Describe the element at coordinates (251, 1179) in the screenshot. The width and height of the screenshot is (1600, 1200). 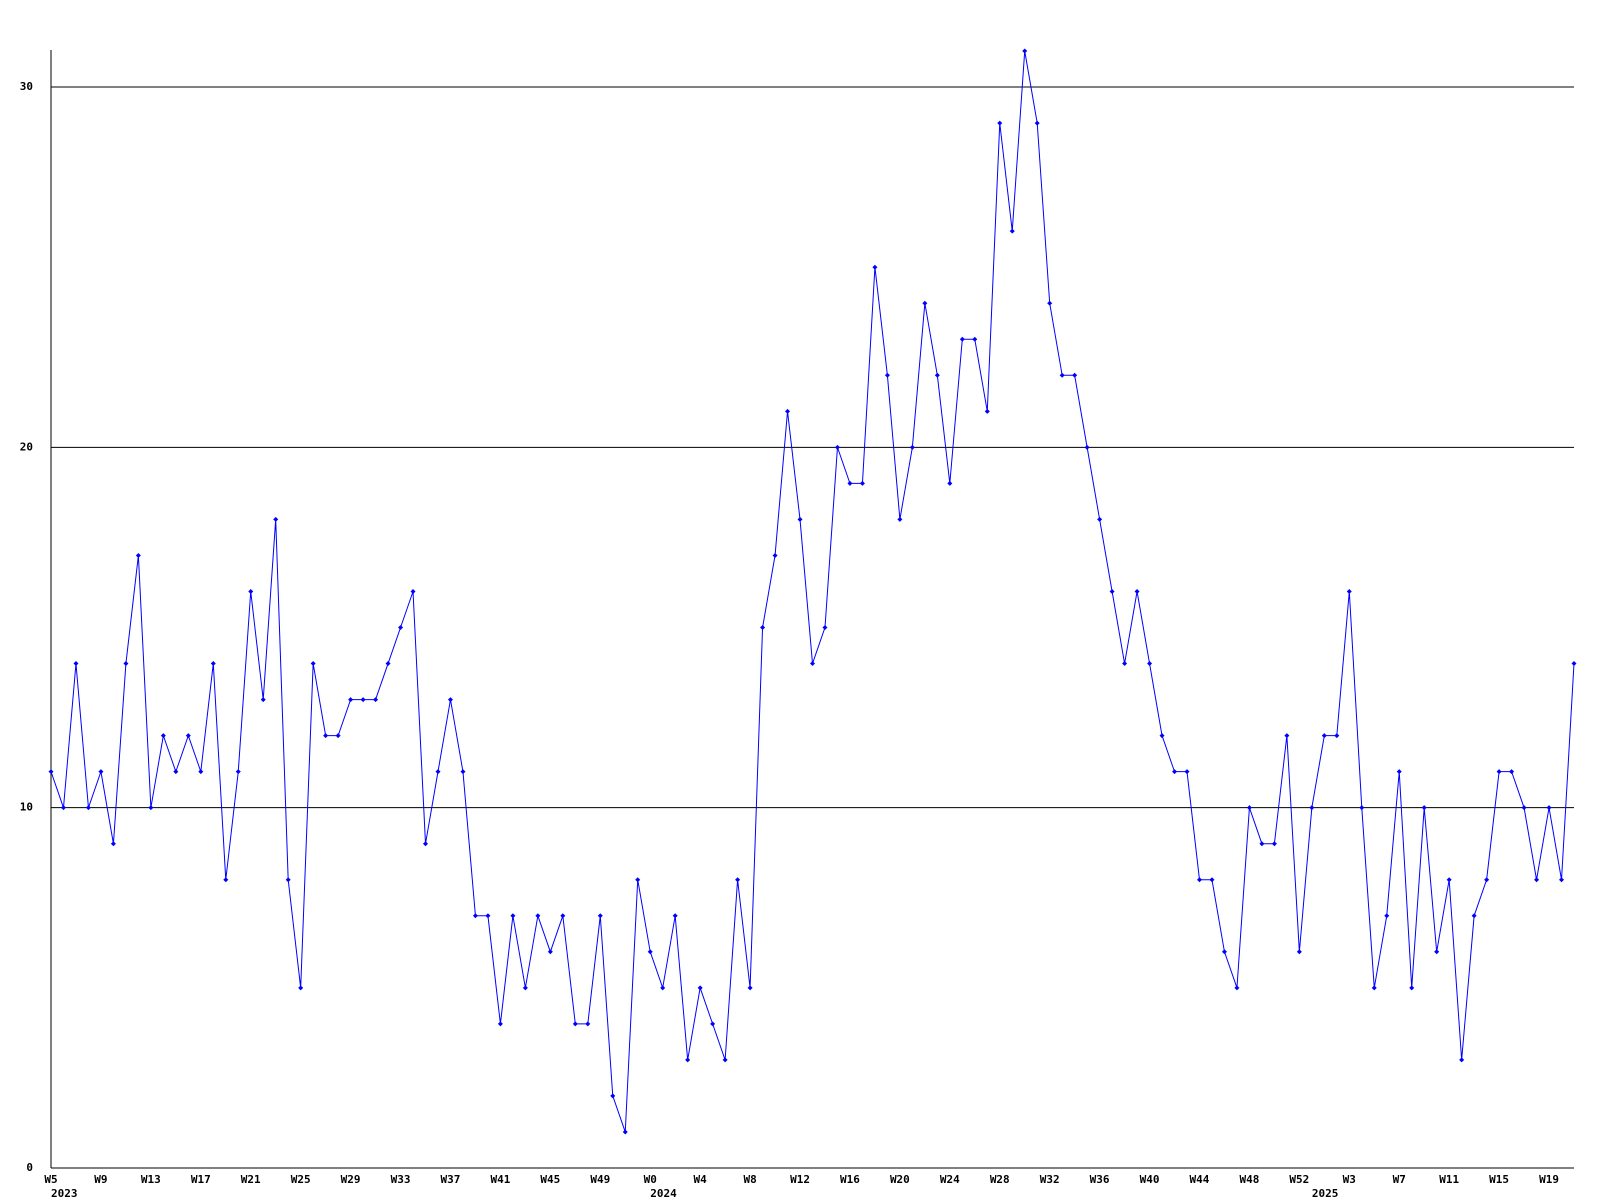
I see `x-tick-label: W21` at that location.